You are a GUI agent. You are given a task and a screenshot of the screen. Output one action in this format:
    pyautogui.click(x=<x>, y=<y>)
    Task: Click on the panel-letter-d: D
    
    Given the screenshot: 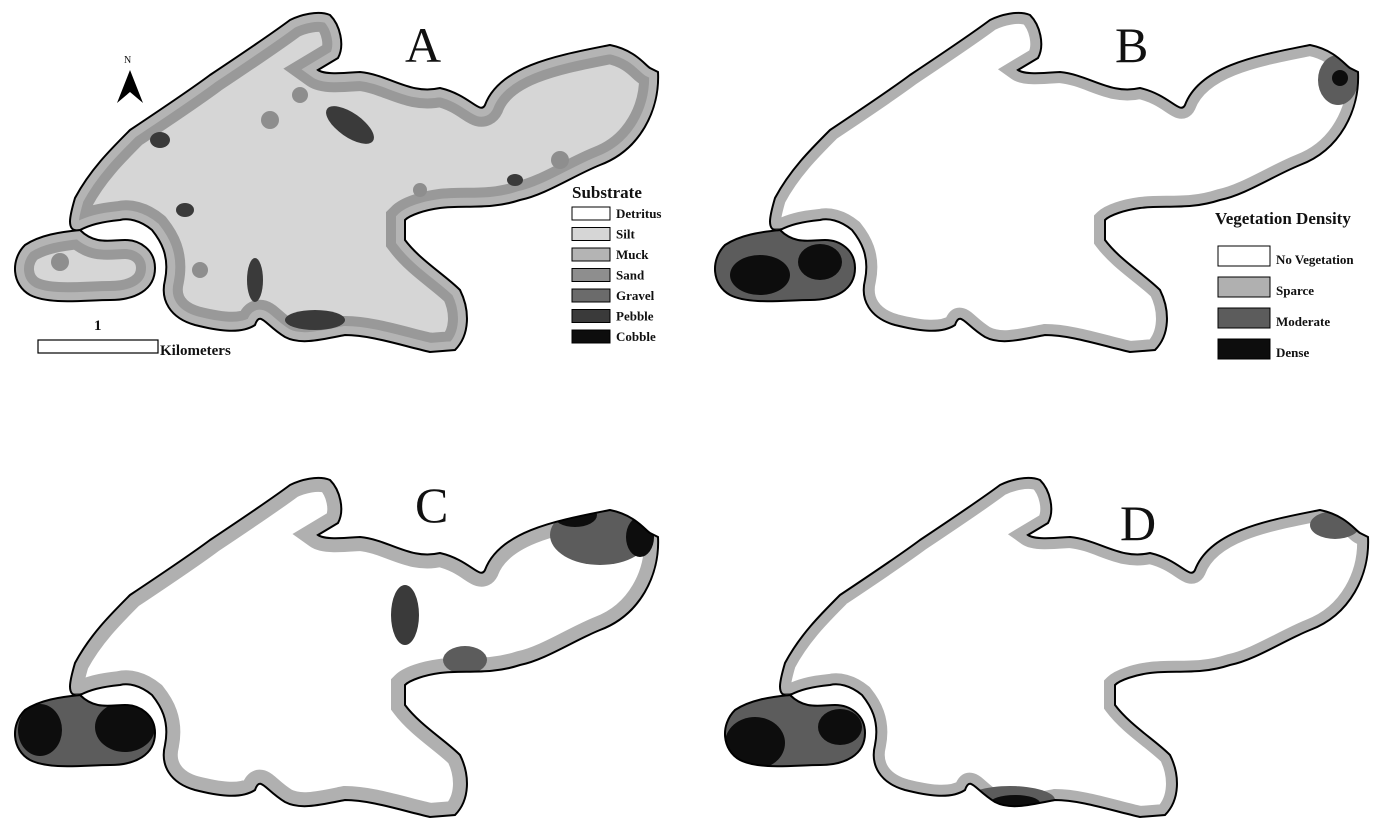 What is the action you would take?
    pyautogui.click(x=1138, y=523)
    